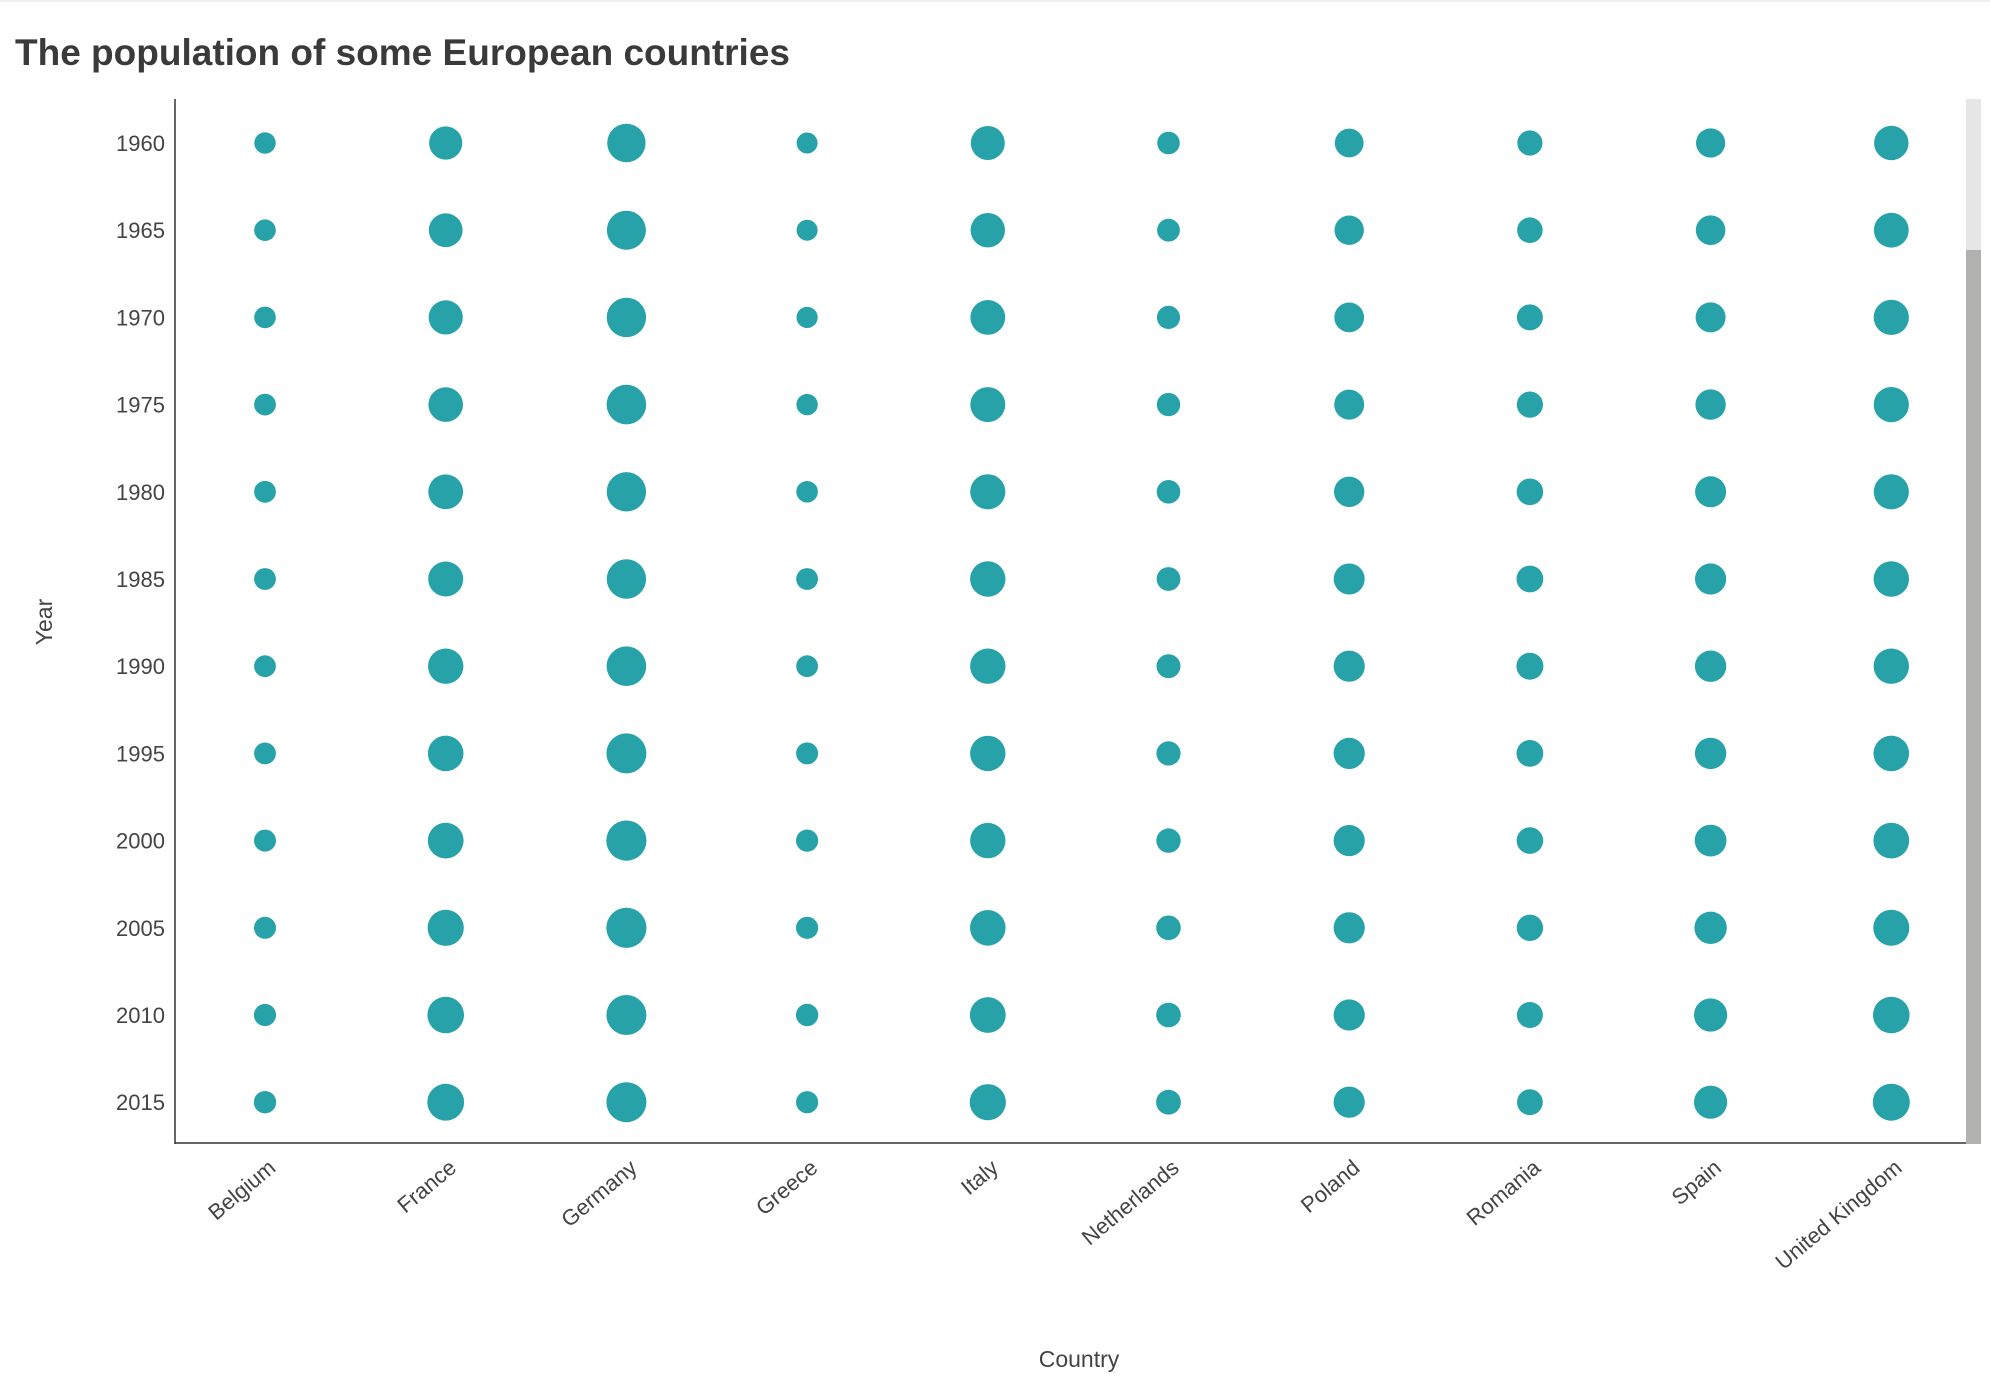  Describe the element at coordinates (426, 1186) in the screenshot. I see `x-tick-label: France` at that location.